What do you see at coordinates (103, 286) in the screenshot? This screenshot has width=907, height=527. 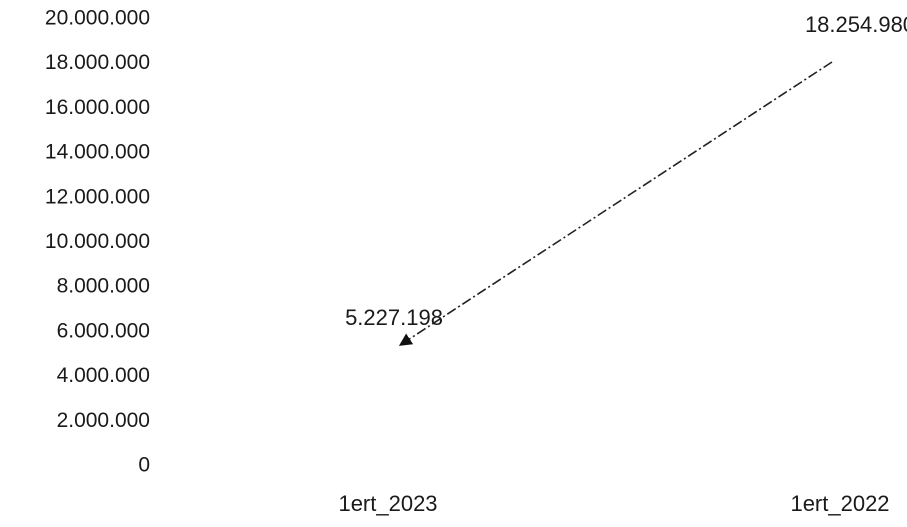 I see `y-tick-label: 8.000.000` at bounding box center [103, 286].